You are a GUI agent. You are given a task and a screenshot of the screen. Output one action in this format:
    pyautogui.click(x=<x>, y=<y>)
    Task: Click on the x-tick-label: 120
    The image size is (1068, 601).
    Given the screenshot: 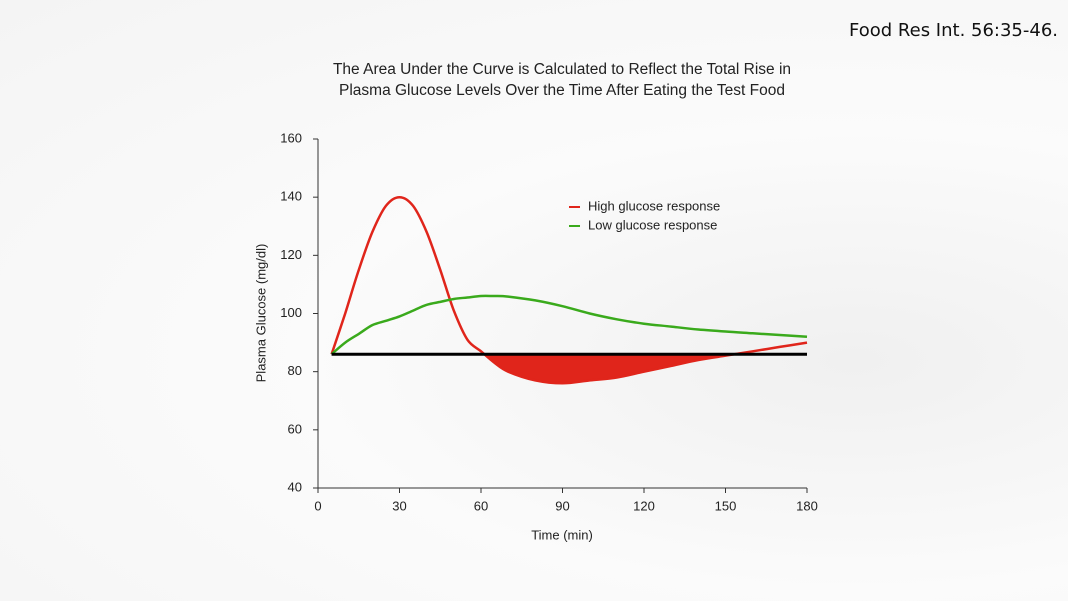 What is the action you would take?
    pyautogui.click(x=644, y=505)
    